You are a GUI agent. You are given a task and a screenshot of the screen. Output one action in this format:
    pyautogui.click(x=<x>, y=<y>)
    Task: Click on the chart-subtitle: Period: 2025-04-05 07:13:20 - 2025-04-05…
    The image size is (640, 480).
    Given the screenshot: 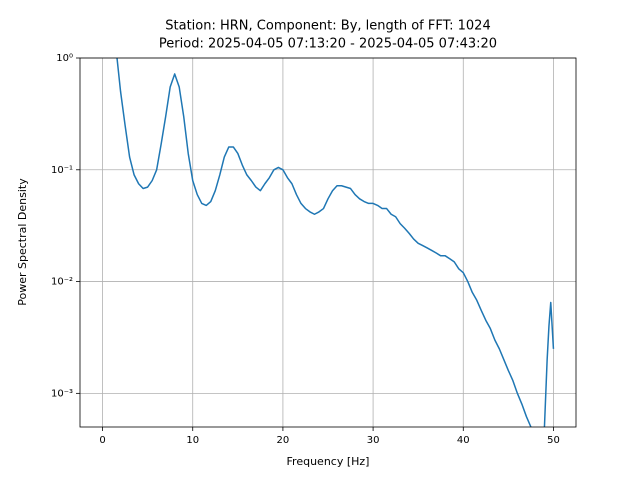 What is the action you would take?
    pyautogui.click(x=328, y=44)
    